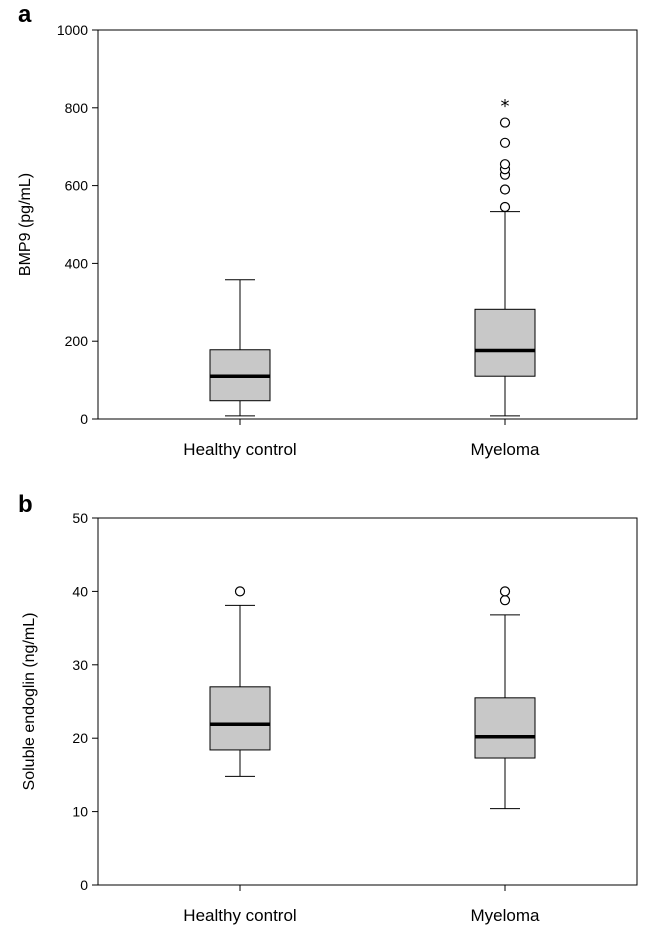  I want to click on y-tick-label: 30, so click(80, 665).